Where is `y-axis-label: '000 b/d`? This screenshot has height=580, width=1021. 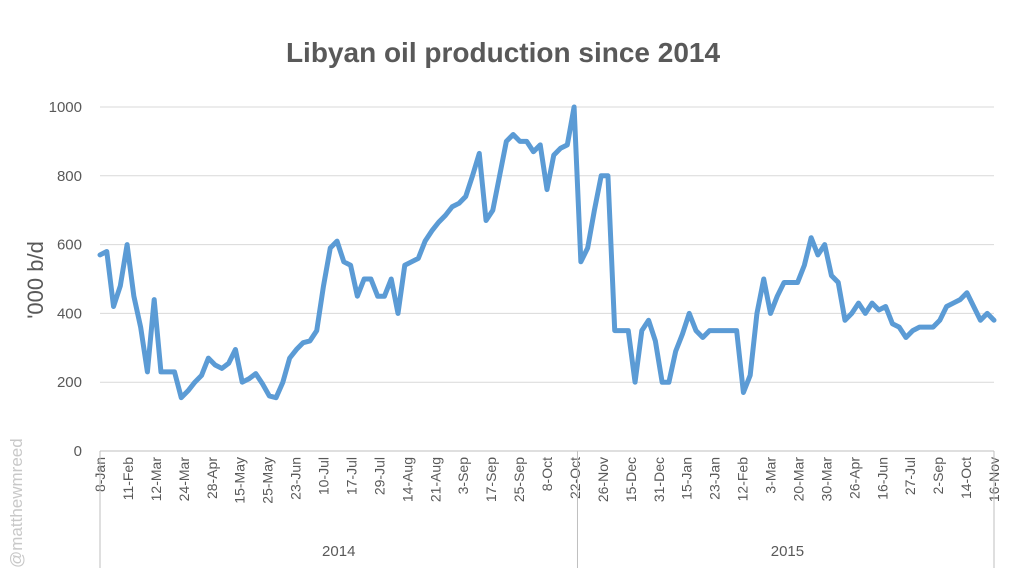
y-axis-label: '000 b/d is located at coordinates (35, 280).